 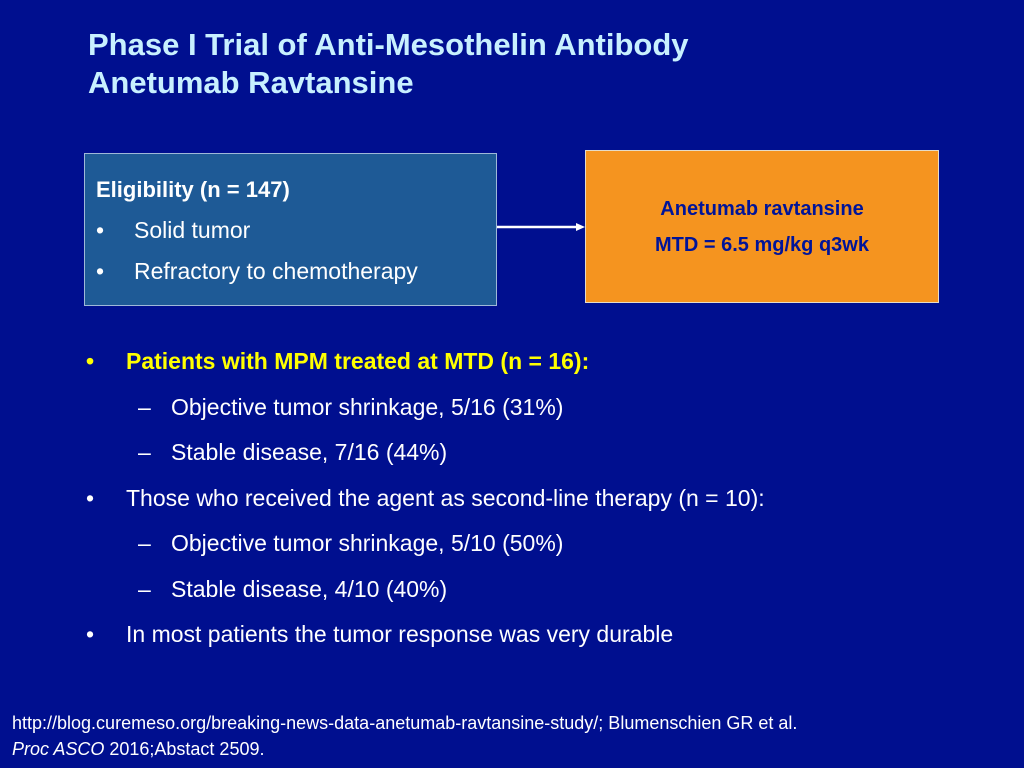 What do you see at coordinates (192, 230) in the screenshot?
I see `eligibility-item-label: Solid tumor` at bounding box center [192, 230].